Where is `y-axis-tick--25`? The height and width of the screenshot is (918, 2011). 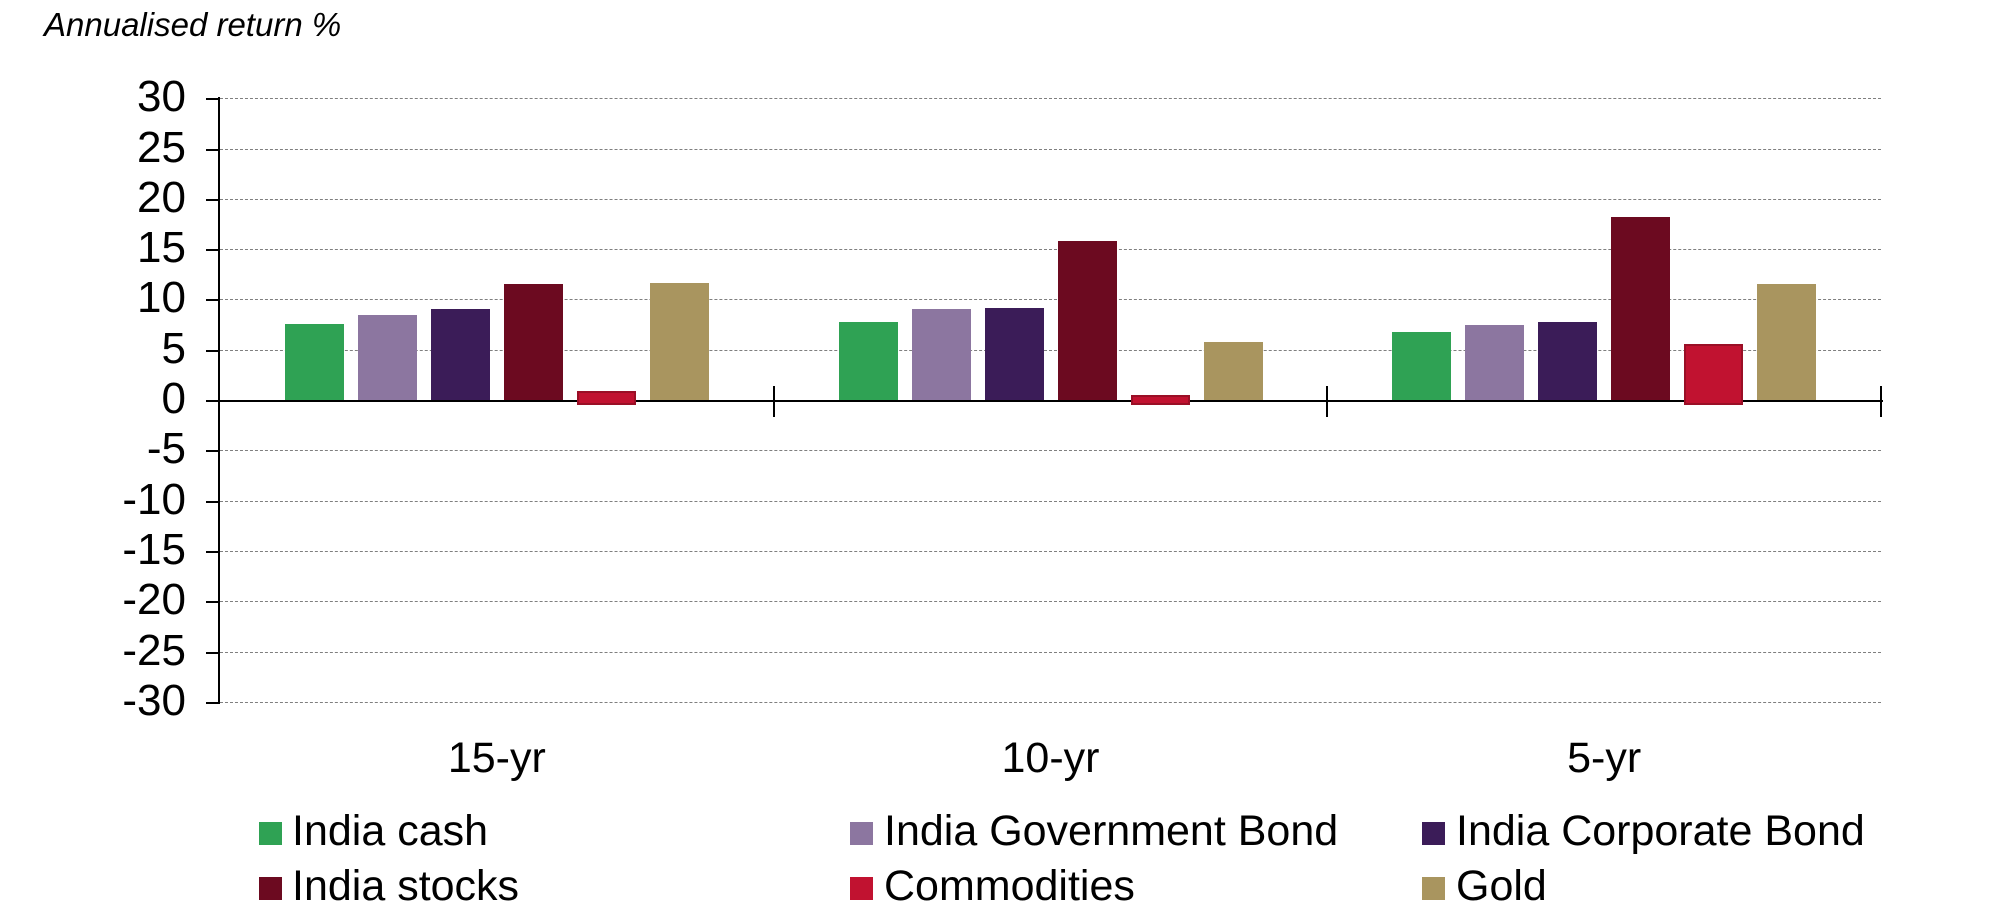 y-axis-tick--25 is located at coordinates (213, 652).